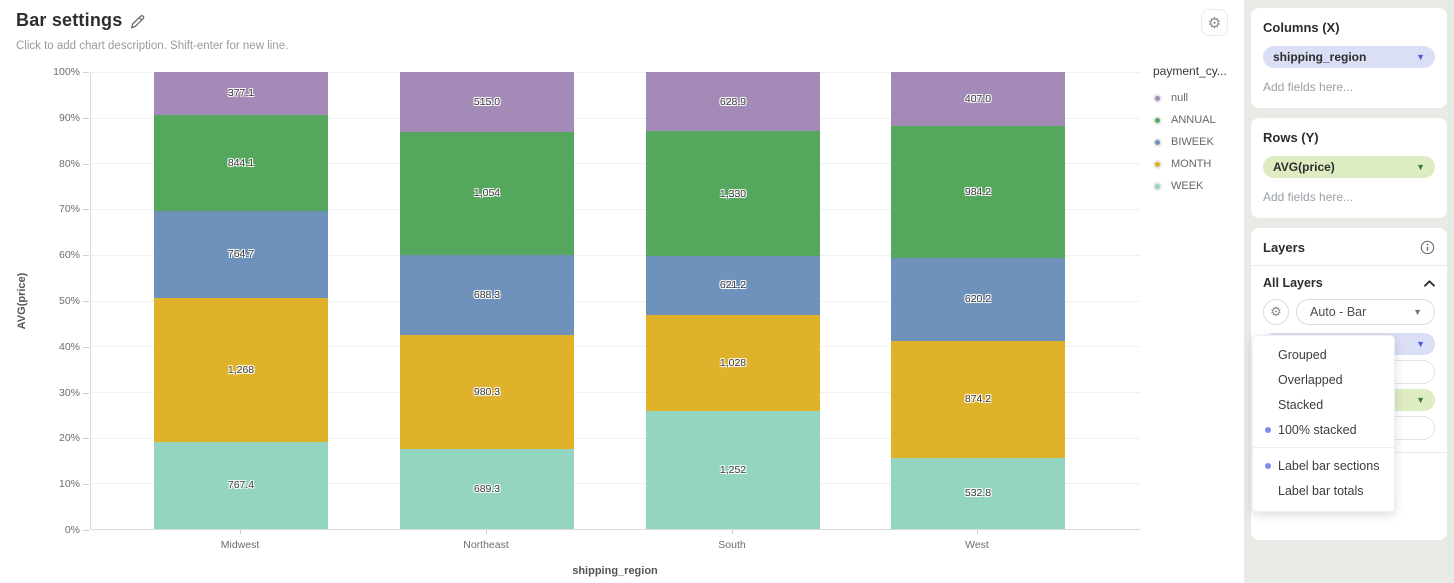 This screenshot has width=1454, height=583. I want to click on all-layers-header: All Layers, so click(1349, 283).